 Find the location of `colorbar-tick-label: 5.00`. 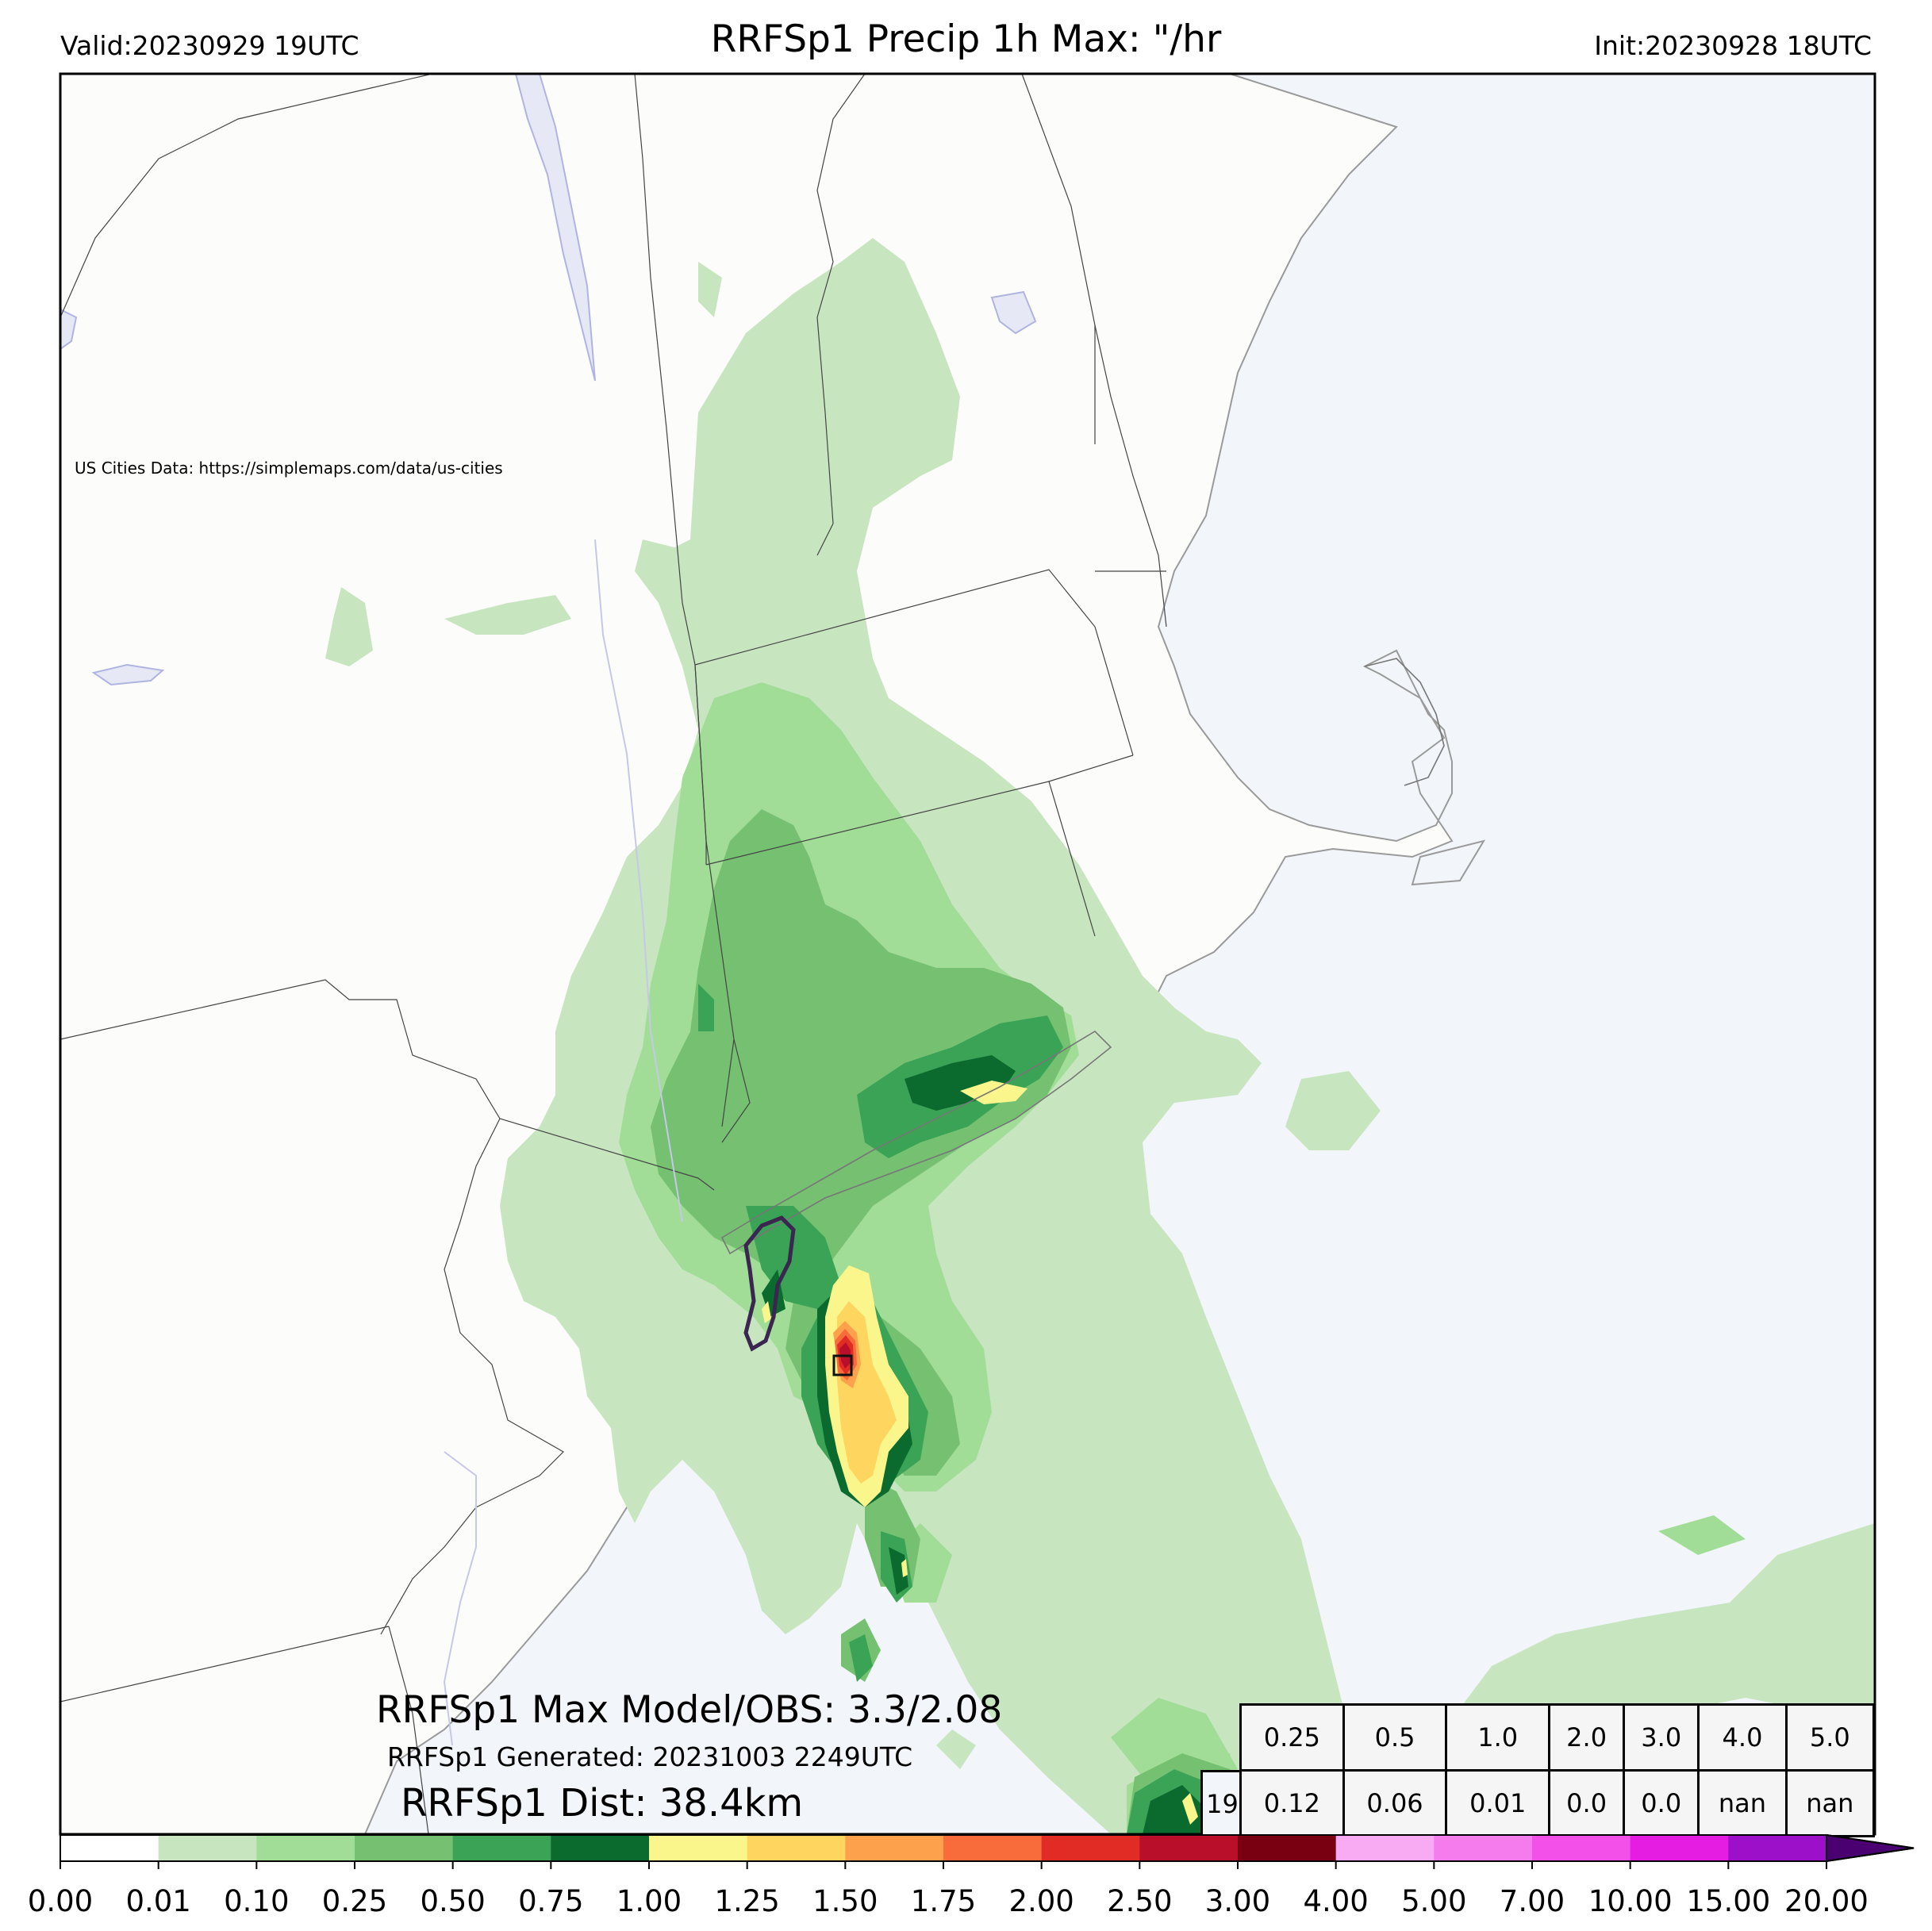

colorbar-tick-label: 5.00 is located at coordinates (1434, 1901).